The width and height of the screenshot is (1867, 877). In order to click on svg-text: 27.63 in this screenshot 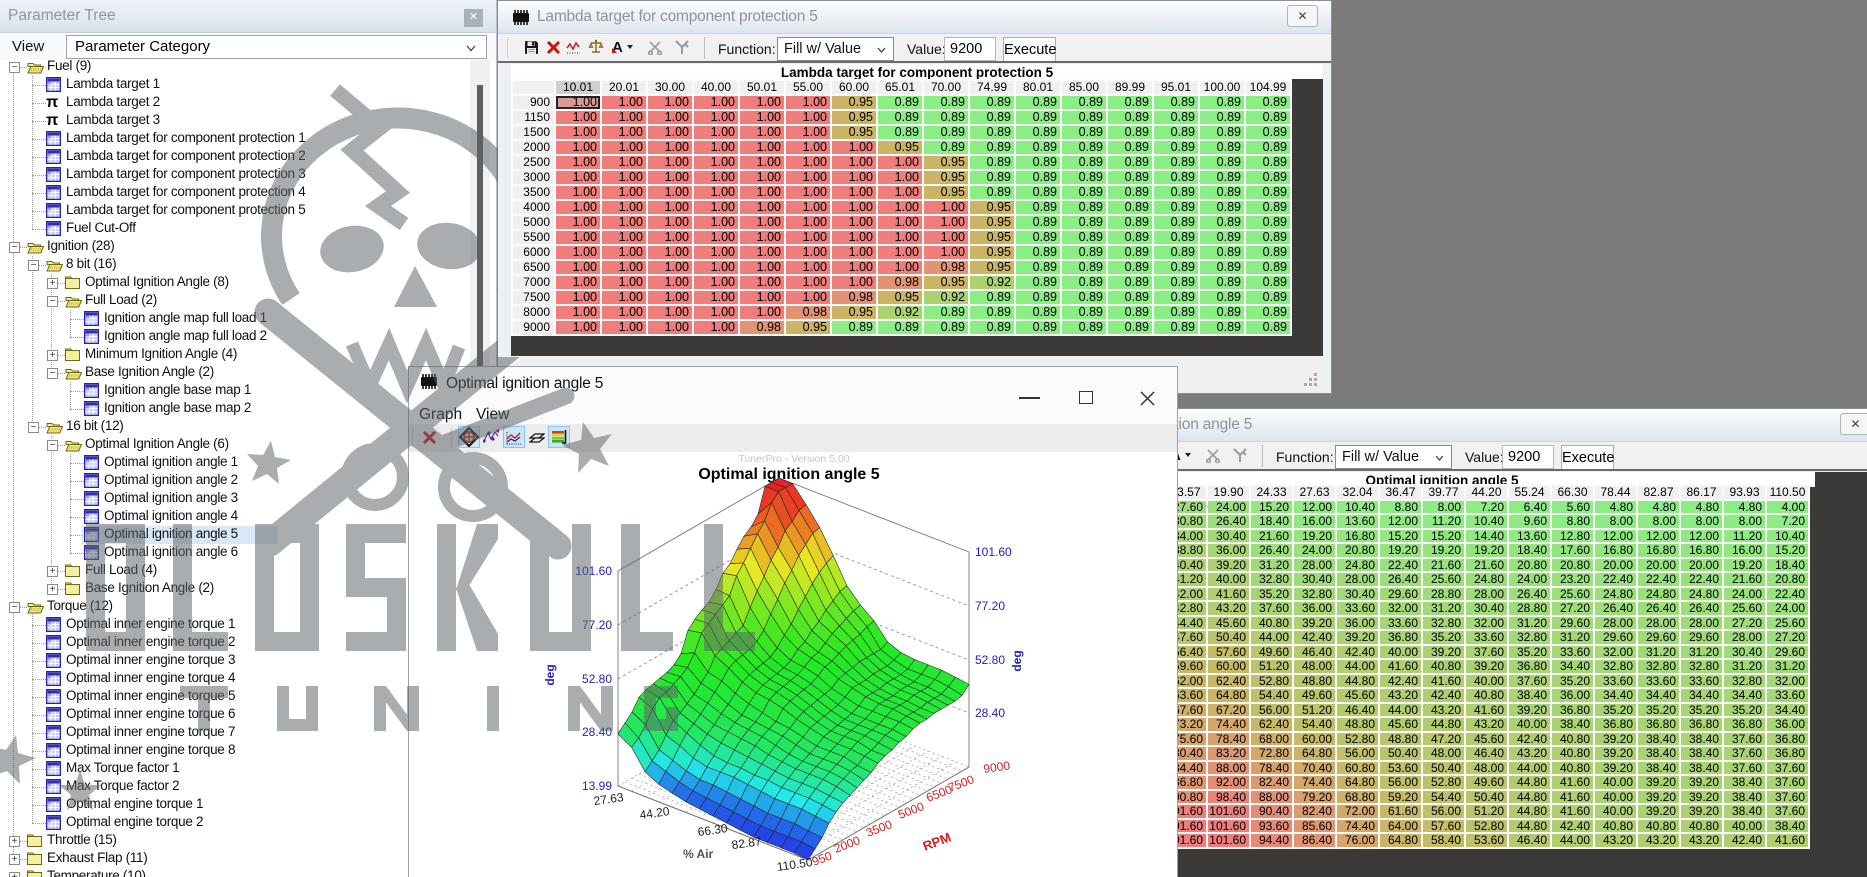, I will do `click(609, 799)`.